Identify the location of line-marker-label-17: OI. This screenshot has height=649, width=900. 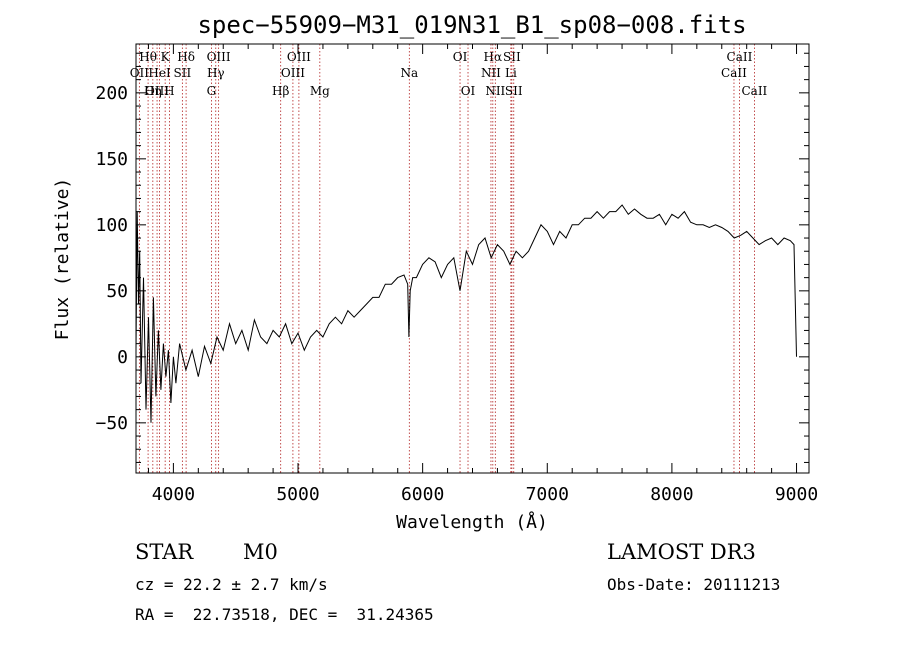
(460, 57).